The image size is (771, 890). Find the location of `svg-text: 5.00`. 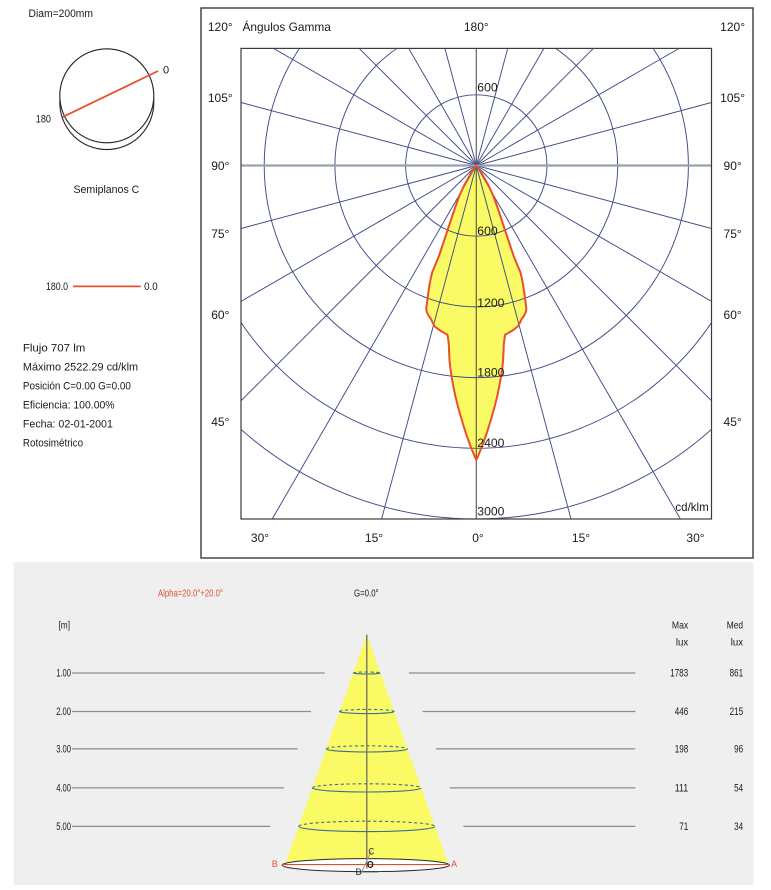

svg-text: 5.00 is located at coordinates (63, 827).